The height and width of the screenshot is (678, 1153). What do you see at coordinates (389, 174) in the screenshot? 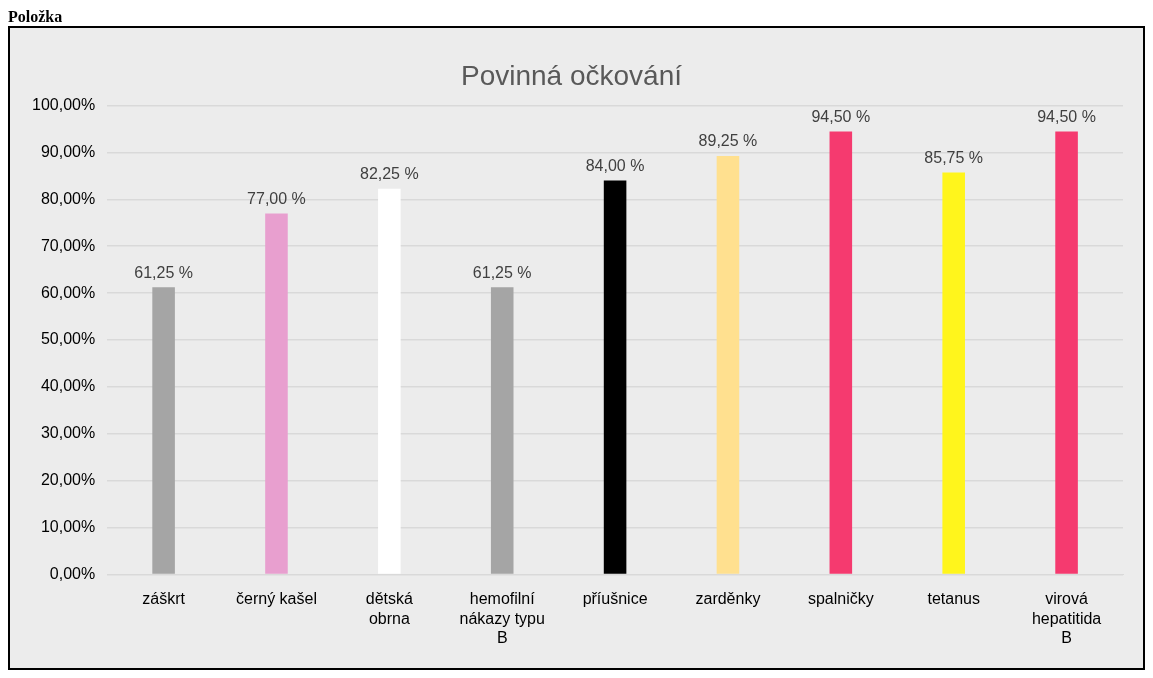
I see `data-label: 82,25 %` at bounding box center [389, 174].